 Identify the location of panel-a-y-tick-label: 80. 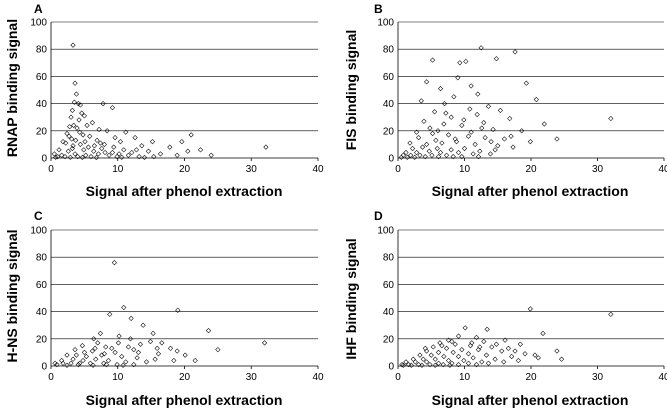
(42, 50).